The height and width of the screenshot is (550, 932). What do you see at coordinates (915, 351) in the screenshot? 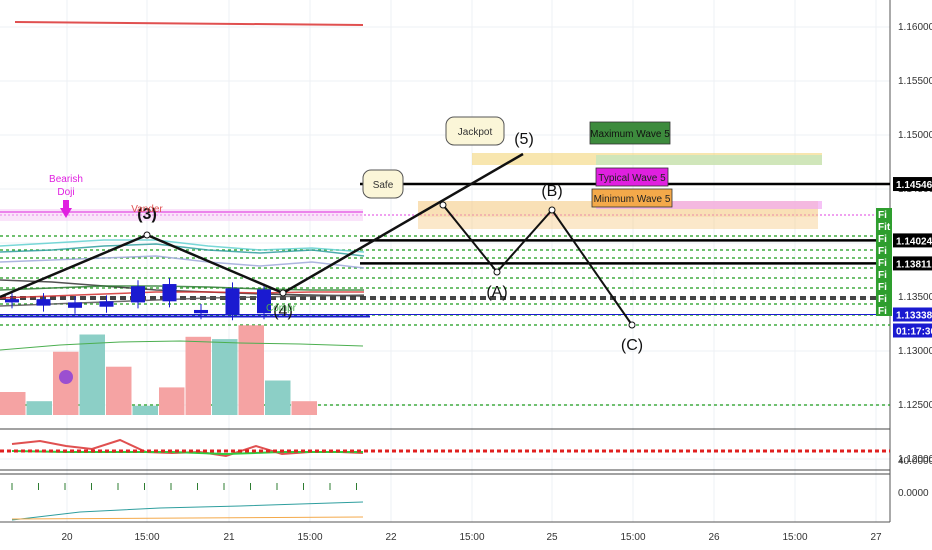
I see `y-tick-label-6: 1.13000` at bounding box center [915, 351].